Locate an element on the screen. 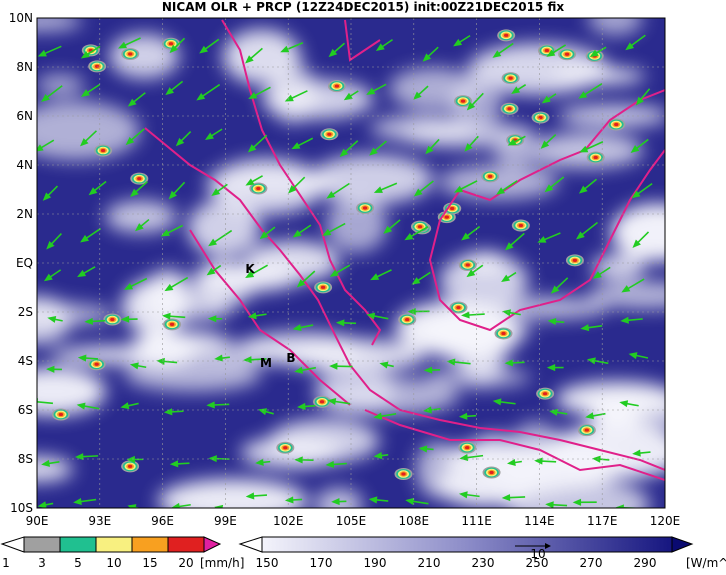 Image resolution: width=726 pixels, height=575 pixels. olr-label: 210 is located at coordinates (429, 563).